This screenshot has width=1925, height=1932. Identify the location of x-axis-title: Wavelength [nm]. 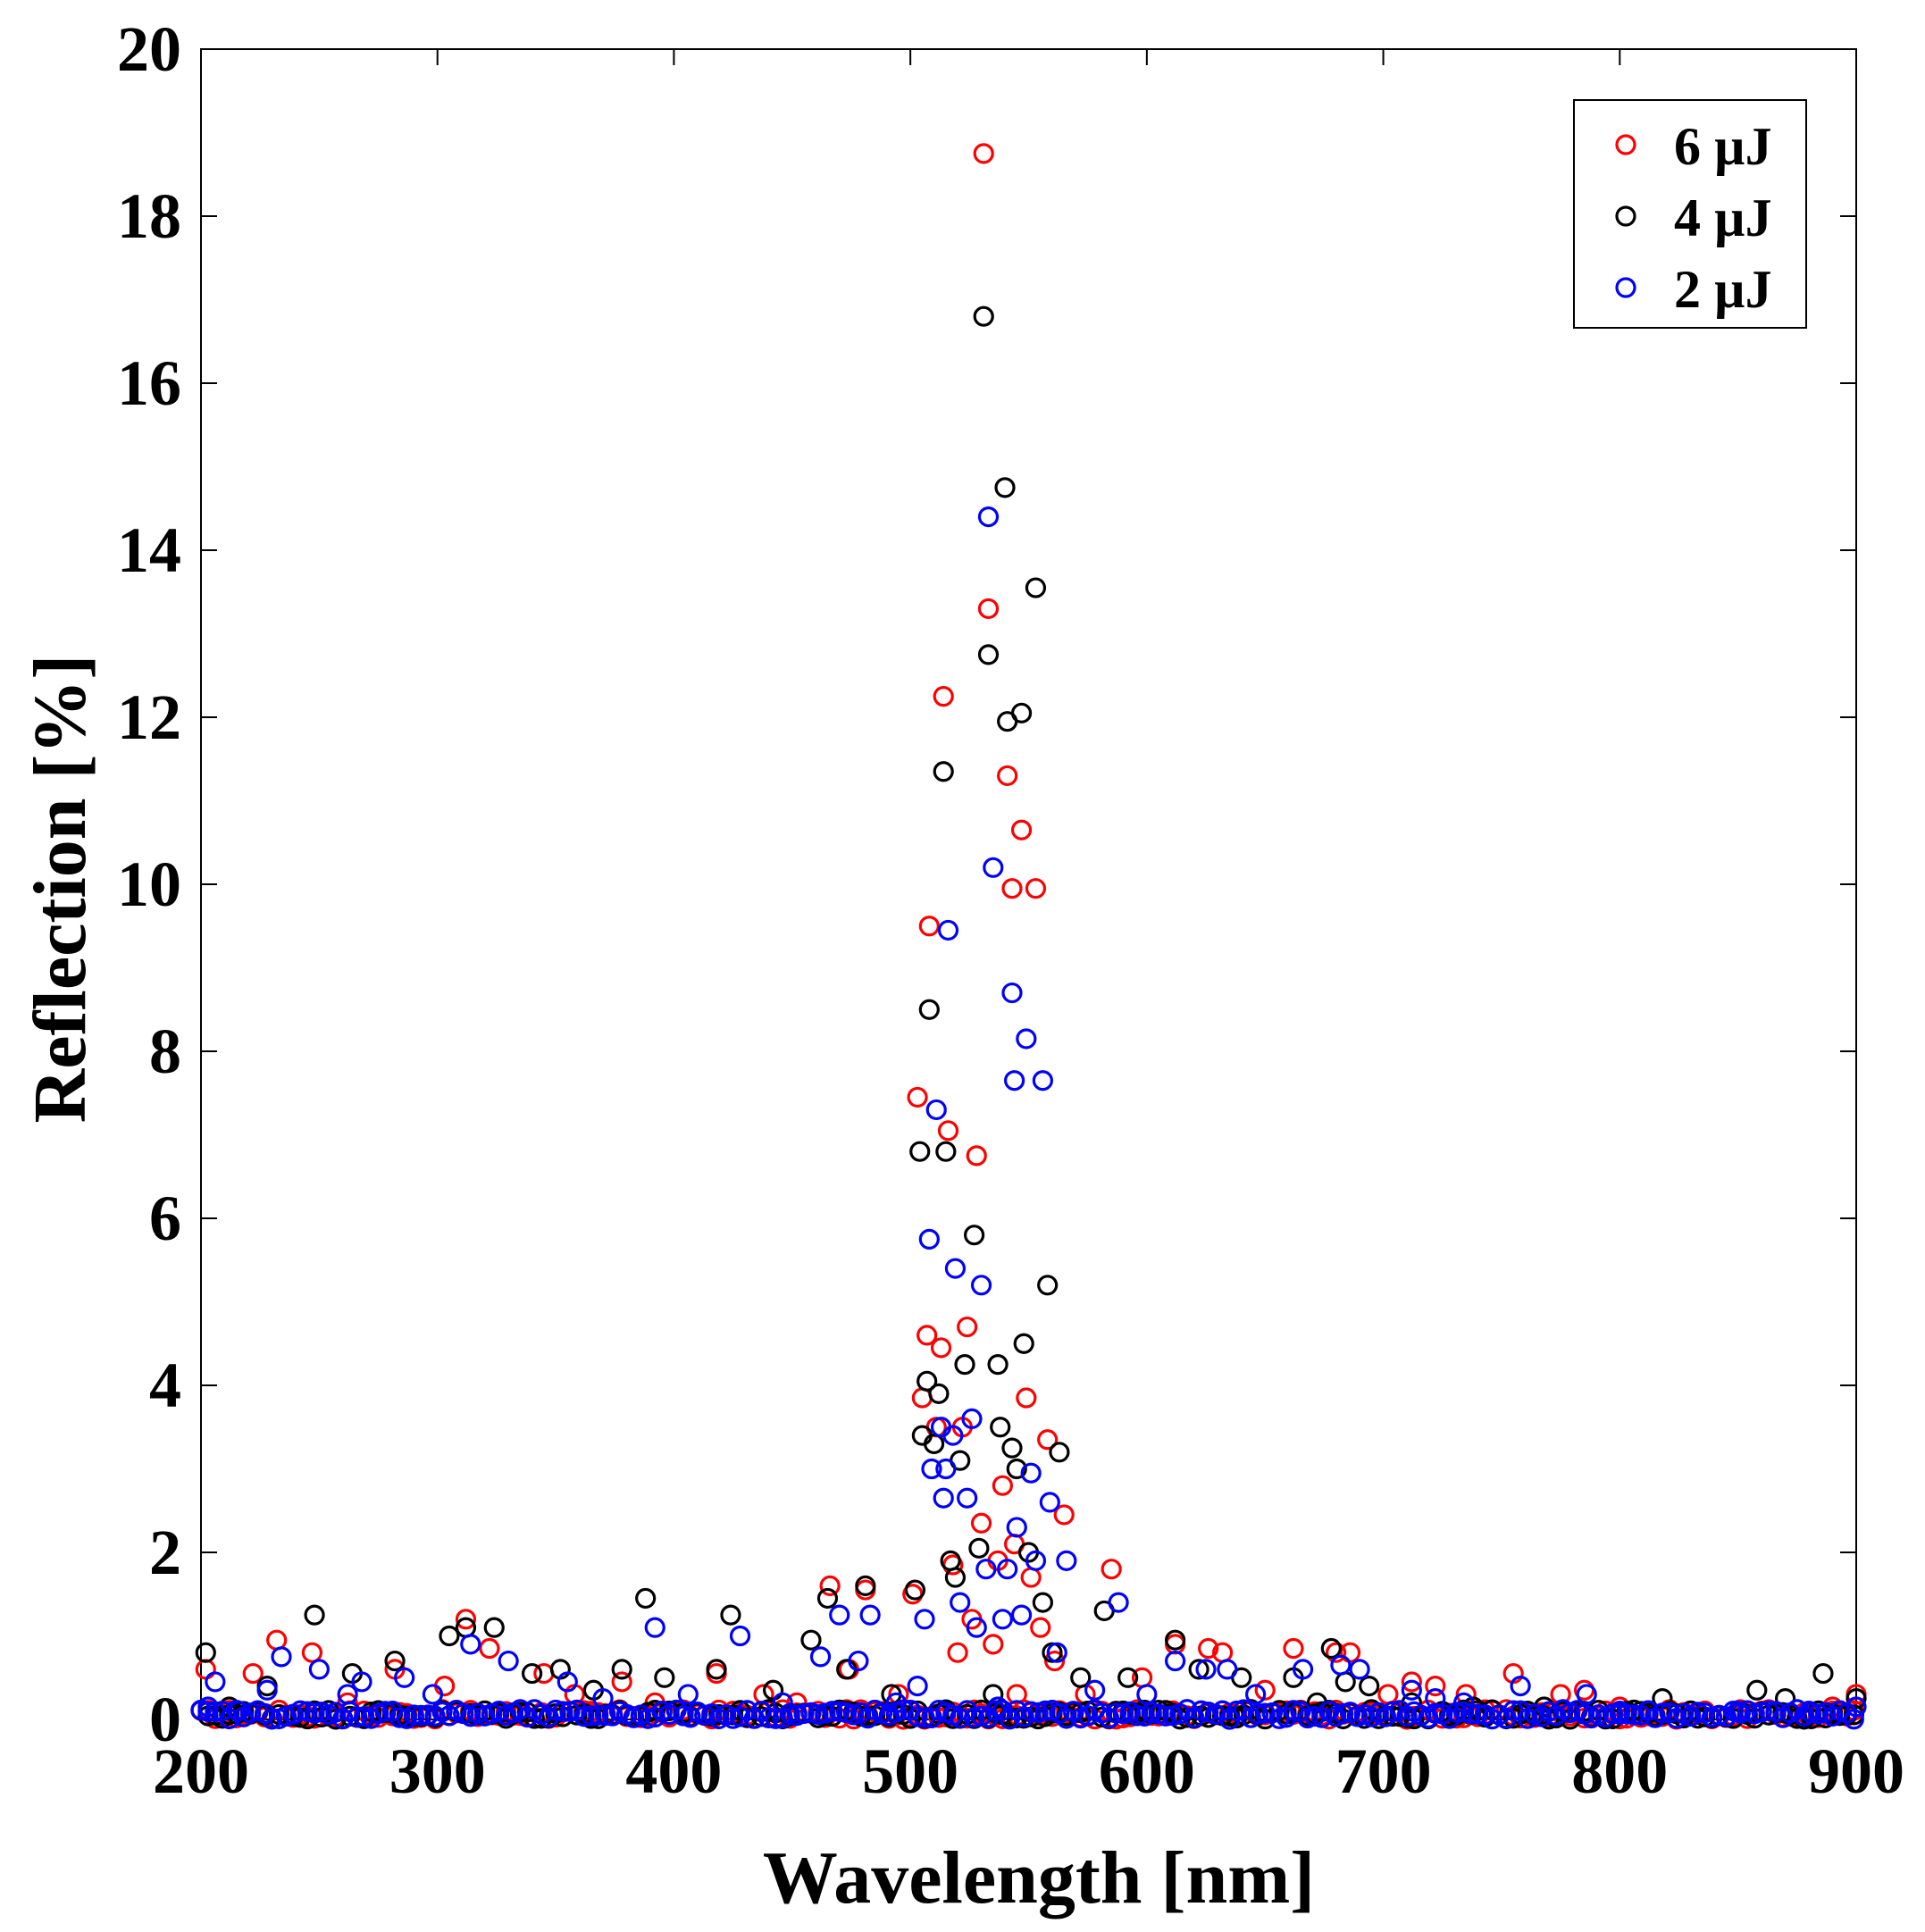
(1039, 1878).